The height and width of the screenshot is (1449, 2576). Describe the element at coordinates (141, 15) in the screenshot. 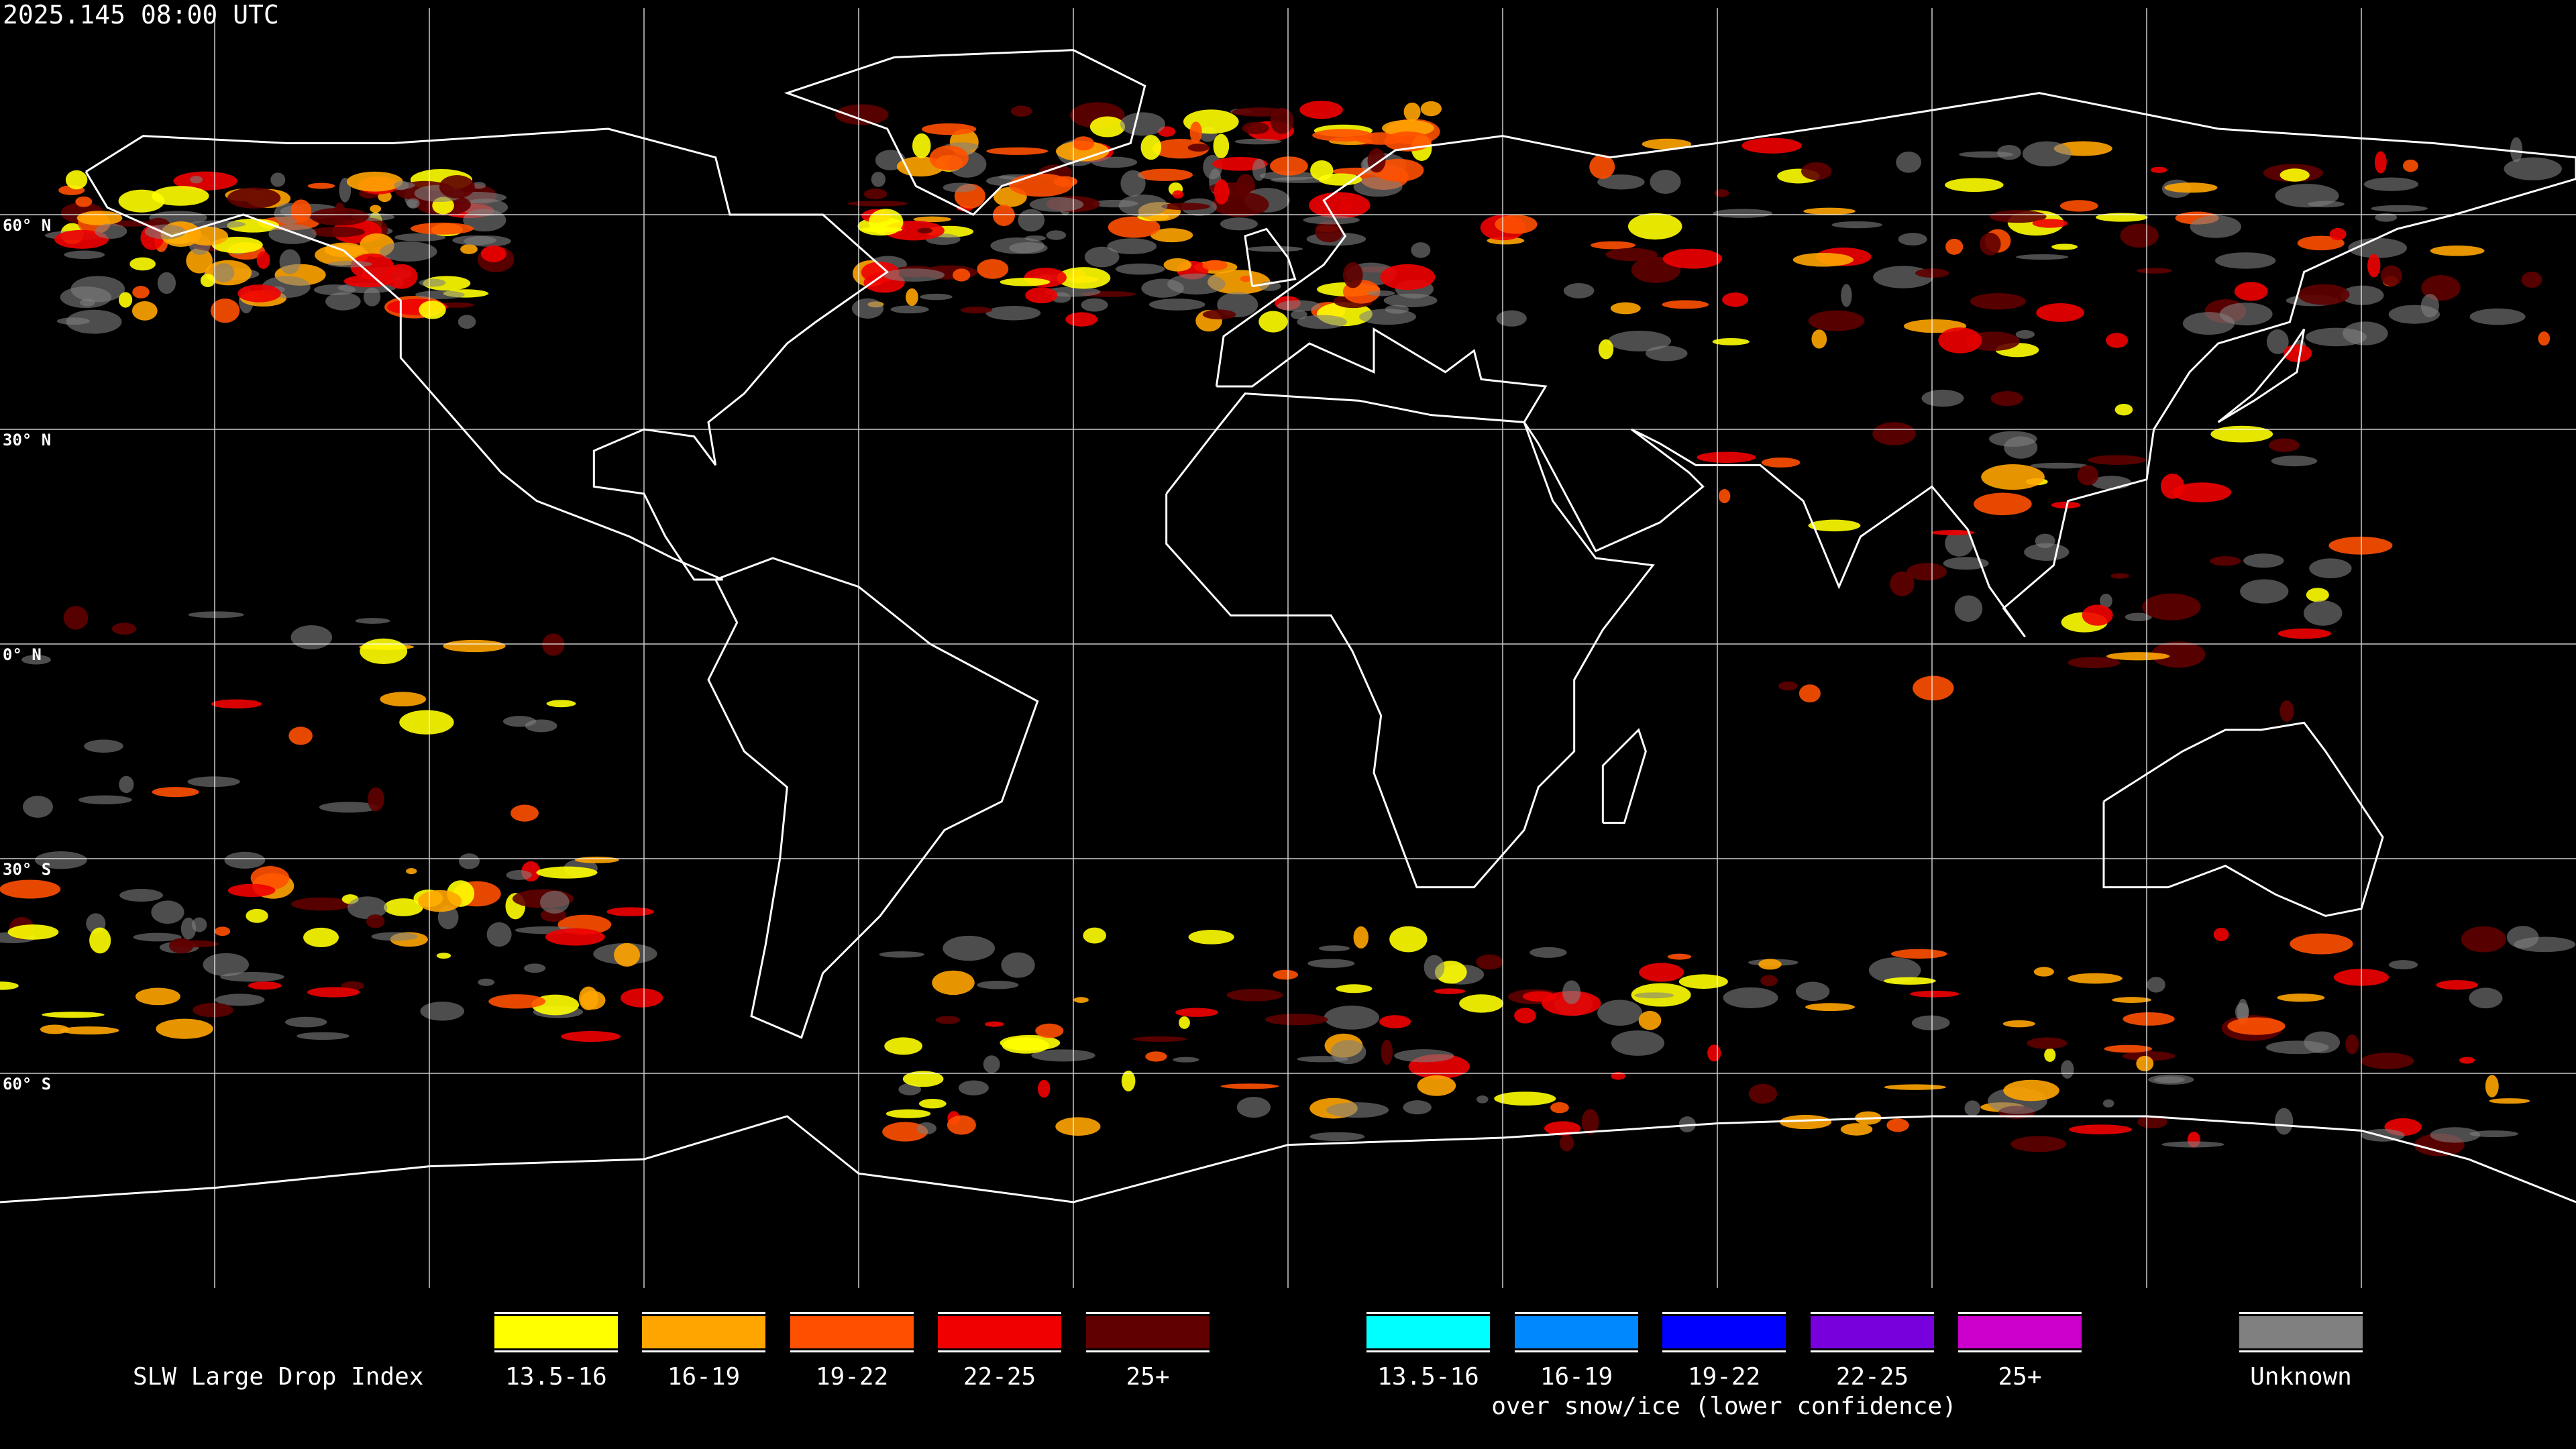

I see `timestamp: 2025.145 08:00 UTC` at that location.